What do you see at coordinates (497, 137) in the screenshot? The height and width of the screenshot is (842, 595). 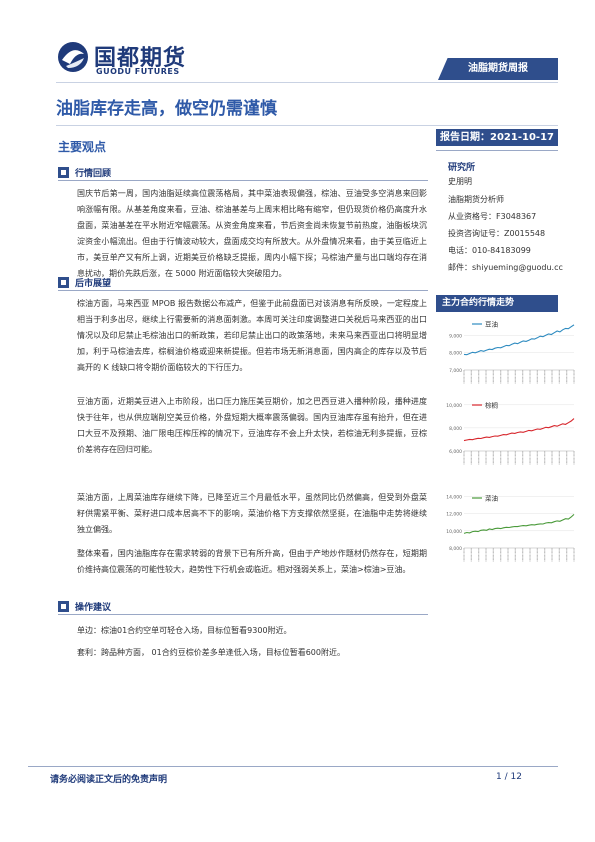 I see `report-date-badge: 报告日期：2021-10-17` at bounding box center [497, 137].